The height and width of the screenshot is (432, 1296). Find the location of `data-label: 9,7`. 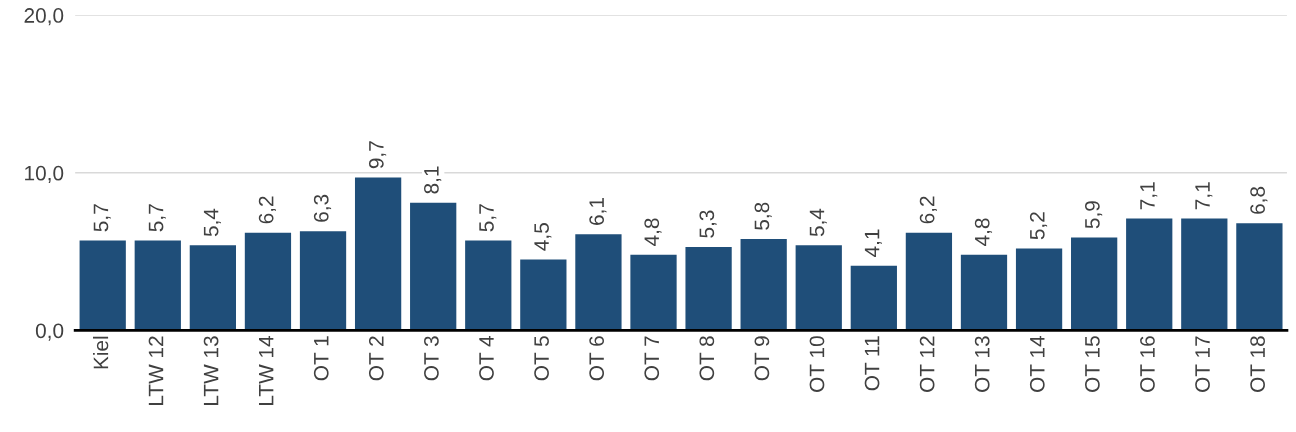

data-label: 9,7 is located at coordinates (377, 155).